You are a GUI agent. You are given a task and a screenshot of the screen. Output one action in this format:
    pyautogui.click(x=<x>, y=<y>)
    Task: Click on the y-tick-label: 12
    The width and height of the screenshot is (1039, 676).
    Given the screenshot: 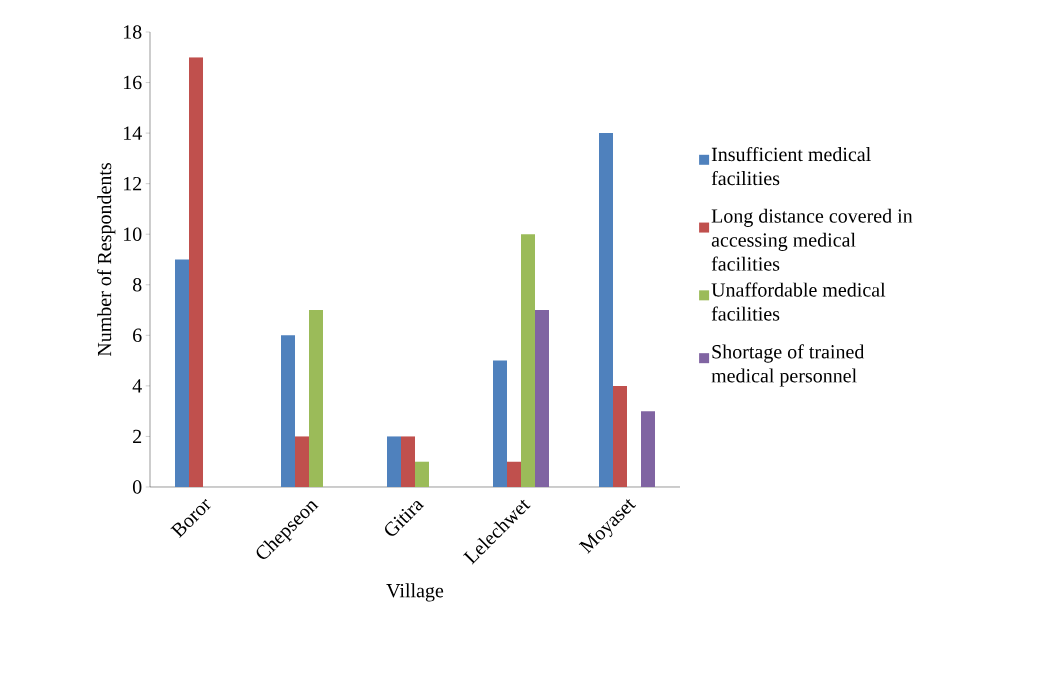 What is the action you would take?
    pyautogui.click(x=132, y=184)
    